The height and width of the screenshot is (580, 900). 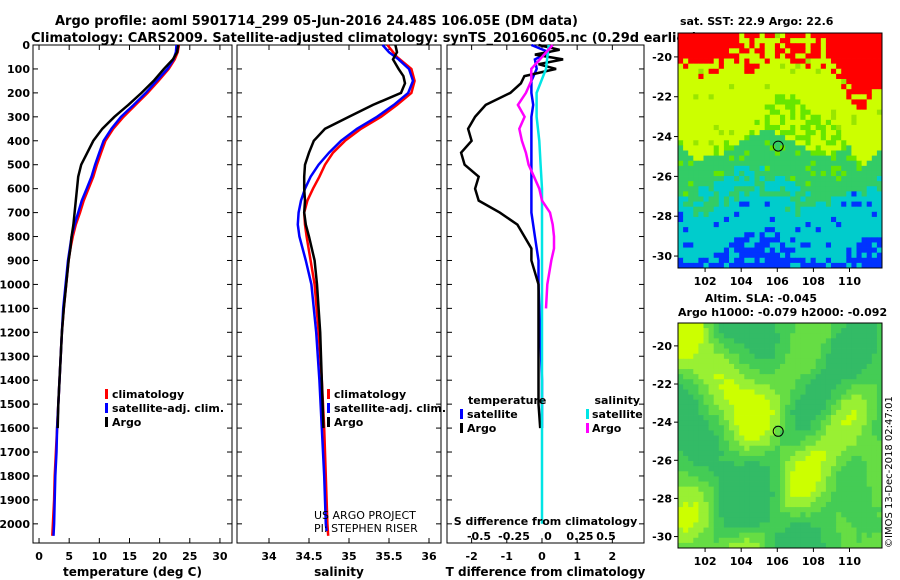 I want to click on lat-tick-label: -20, so click(x=662, y=57).